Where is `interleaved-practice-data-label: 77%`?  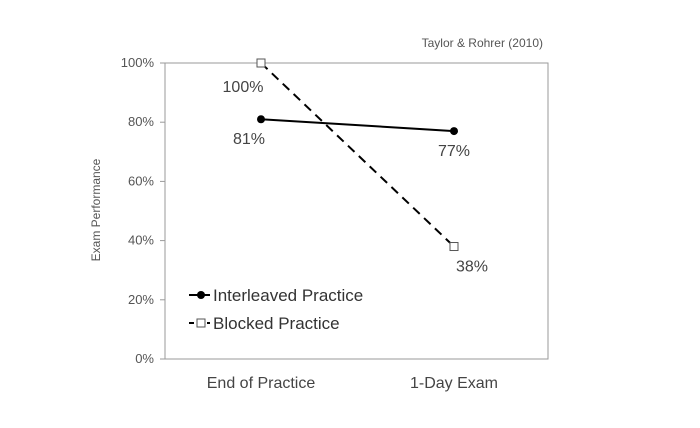 interleaved-practice-data-label: 77% is located at coordinates (454, 151).